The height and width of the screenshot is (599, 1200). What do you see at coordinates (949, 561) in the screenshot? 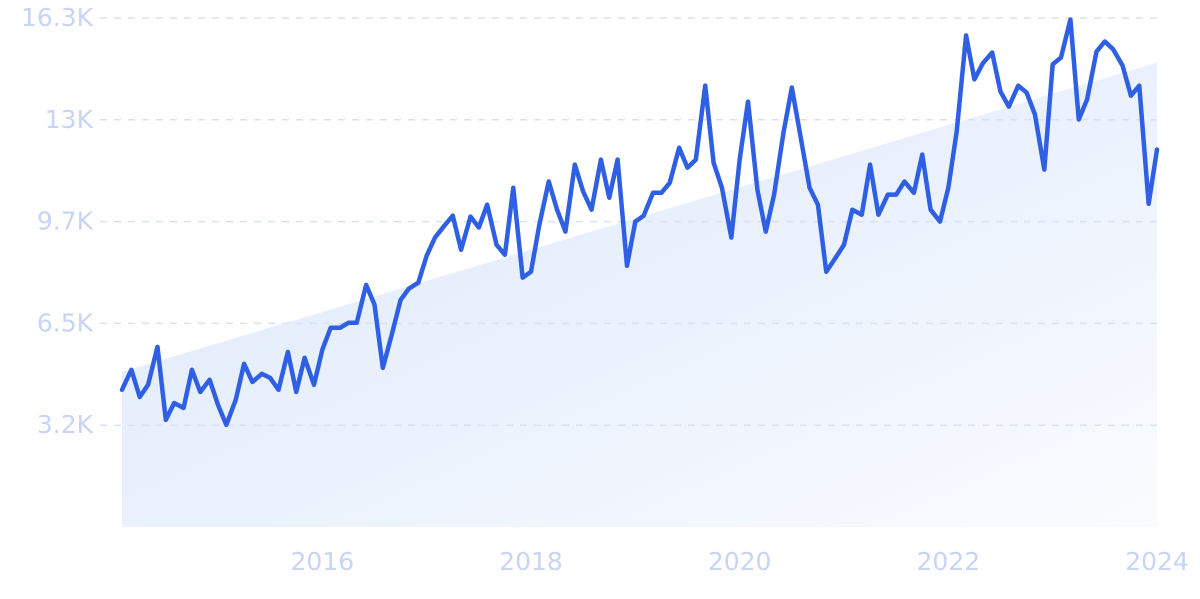
I see `x-tick-label: 2022` at bounding box center [949, 561].